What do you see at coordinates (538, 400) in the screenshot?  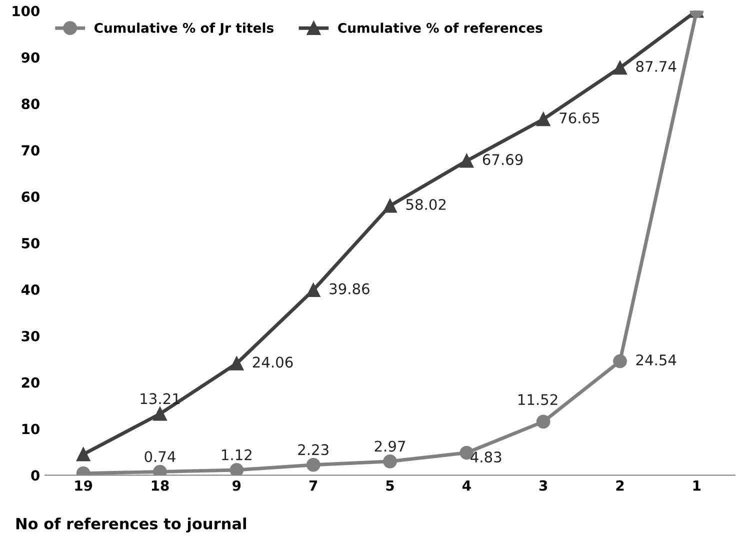 I see `data-label: 11.52` at bounding box center [538, 400].